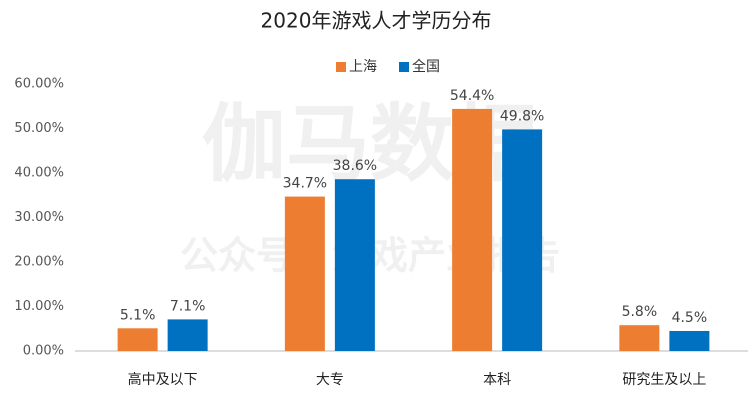  I want to click on y-tick-label: 20.00%, so click(39, 262).